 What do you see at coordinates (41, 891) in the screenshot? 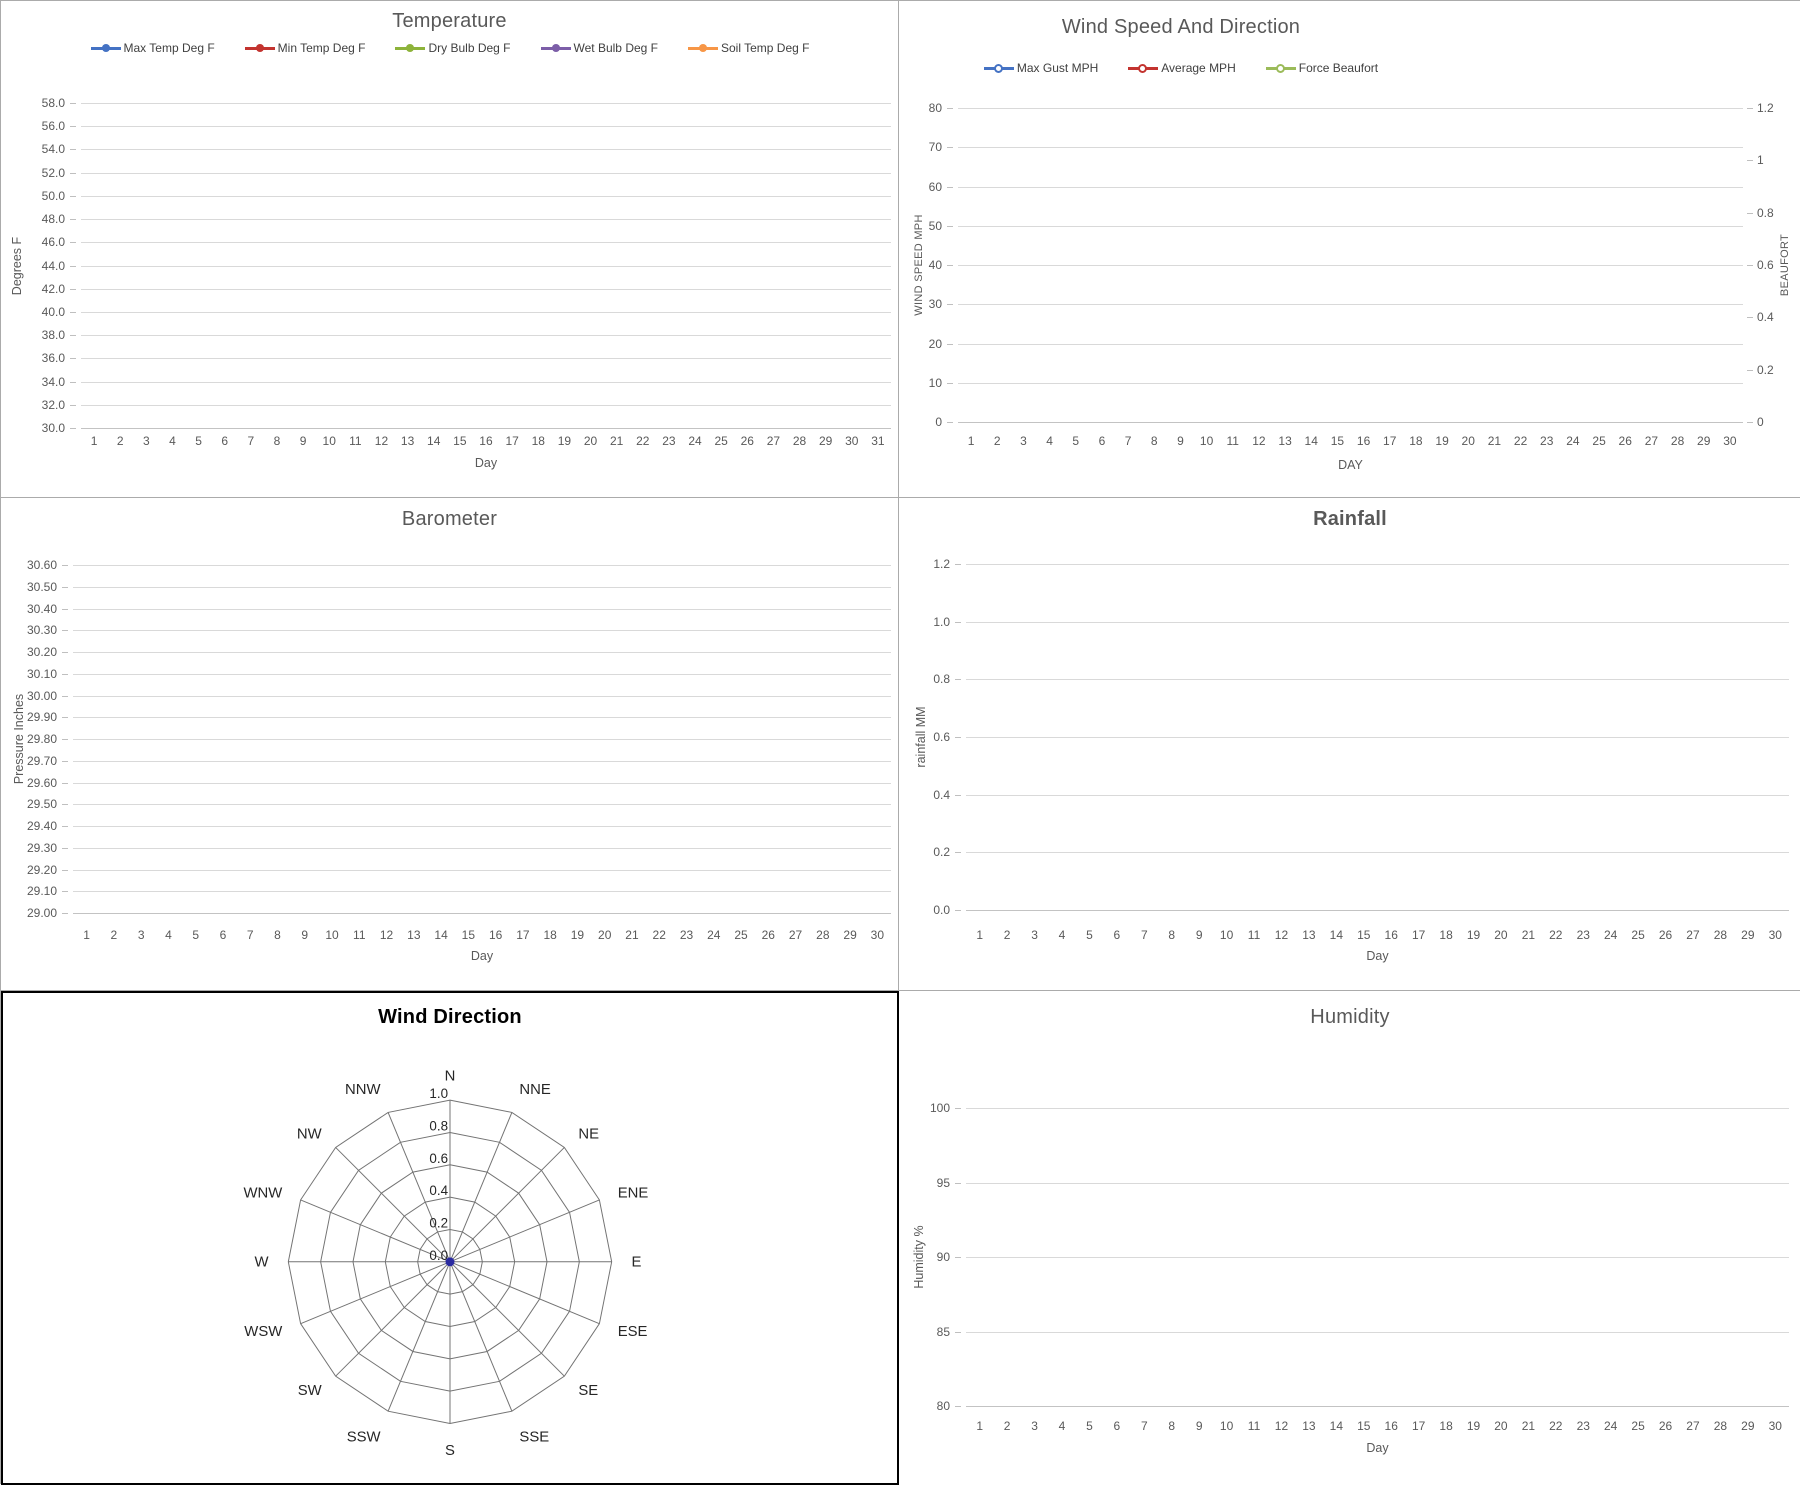
I see `y-axis-tick-label: 29.10` at bounding box center [41, 891].